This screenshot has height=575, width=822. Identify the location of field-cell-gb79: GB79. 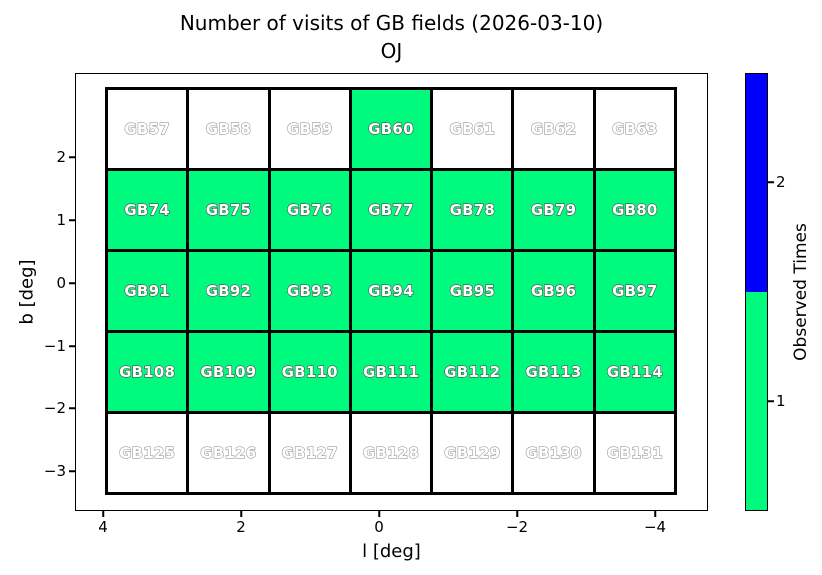
(553, 210).